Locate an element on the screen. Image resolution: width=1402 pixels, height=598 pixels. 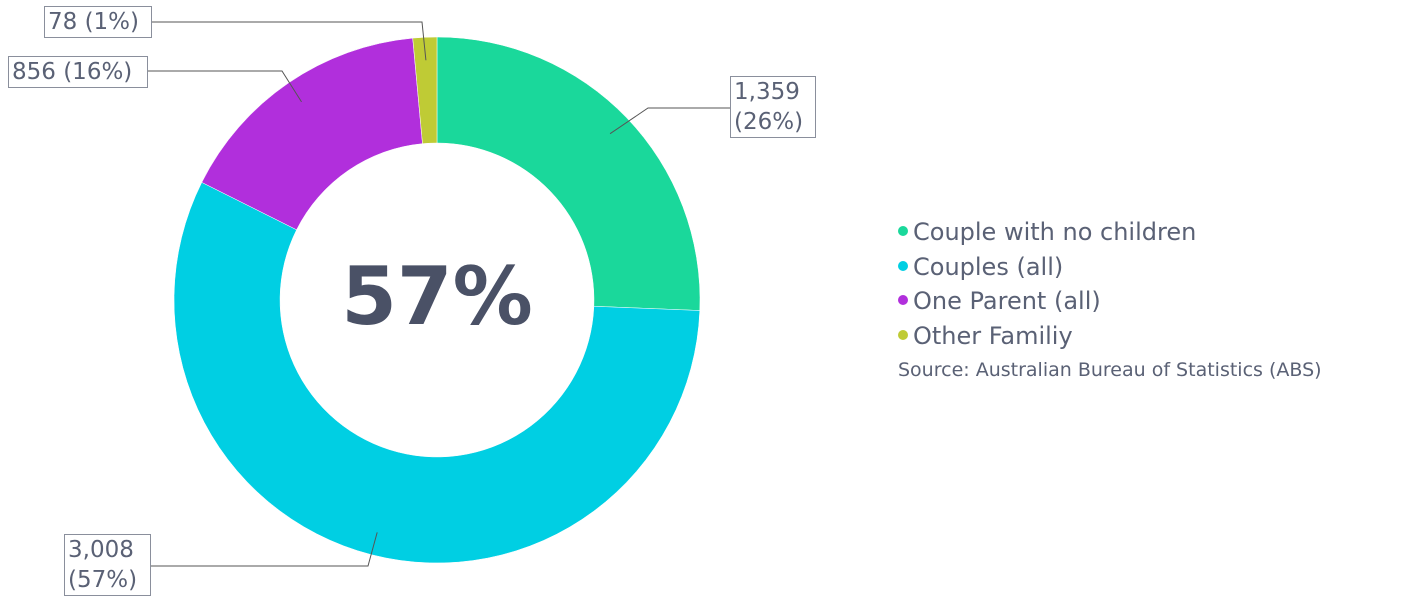
center-label: 57% is located at coordinates (436, 296).